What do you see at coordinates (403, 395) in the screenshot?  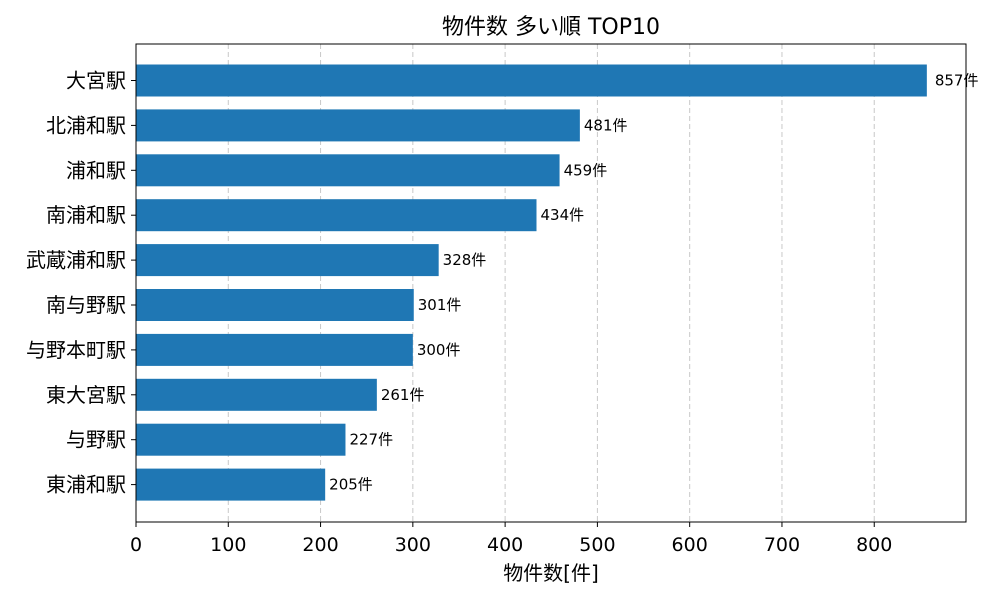 I see `data-label: 261件` at bounding box center [403, 395].